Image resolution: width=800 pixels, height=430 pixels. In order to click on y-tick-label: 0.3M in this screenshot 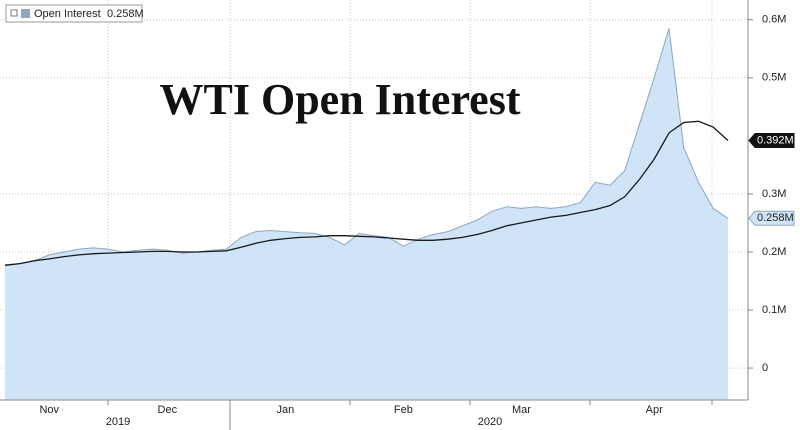, I will do `click(774, 194)`.